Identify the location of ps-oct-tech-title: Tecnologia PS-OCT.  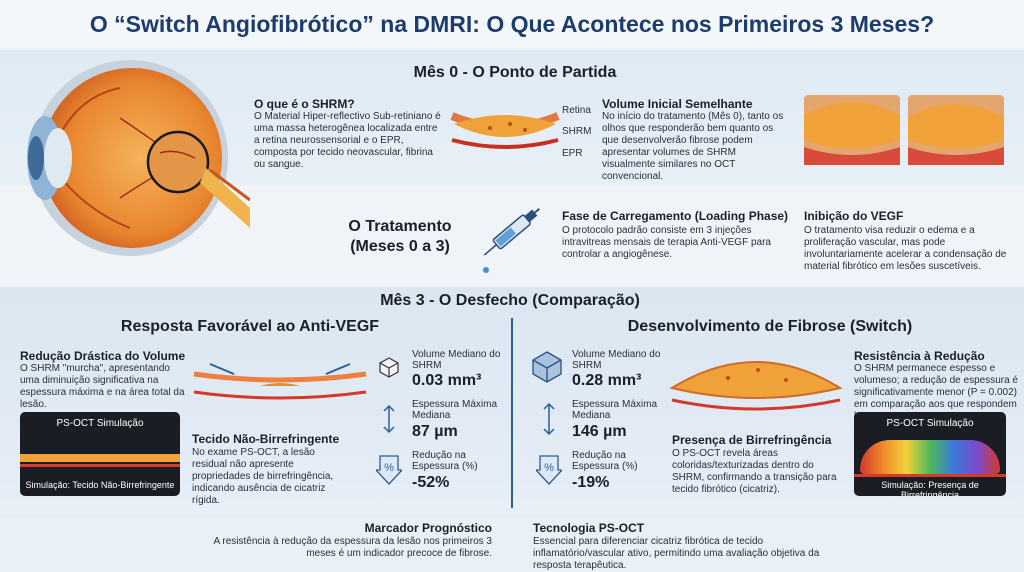
(589, 528).